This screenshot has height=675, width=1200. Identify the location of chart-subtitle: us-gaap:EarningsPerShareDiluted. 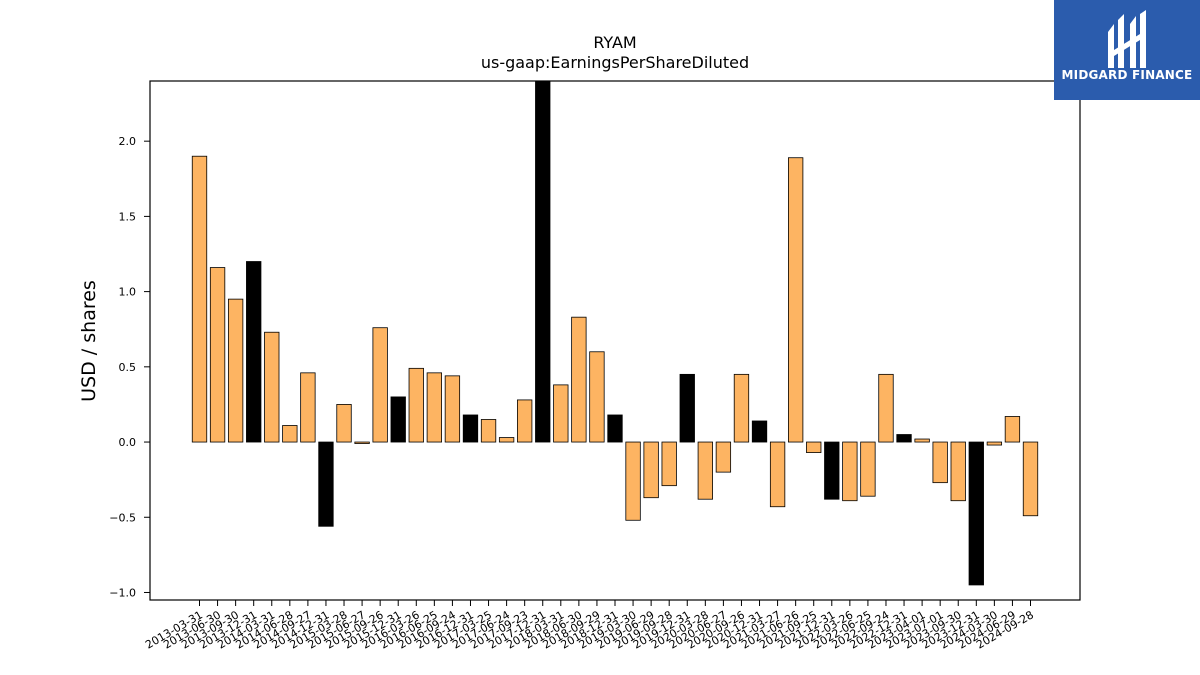
(615, 62).